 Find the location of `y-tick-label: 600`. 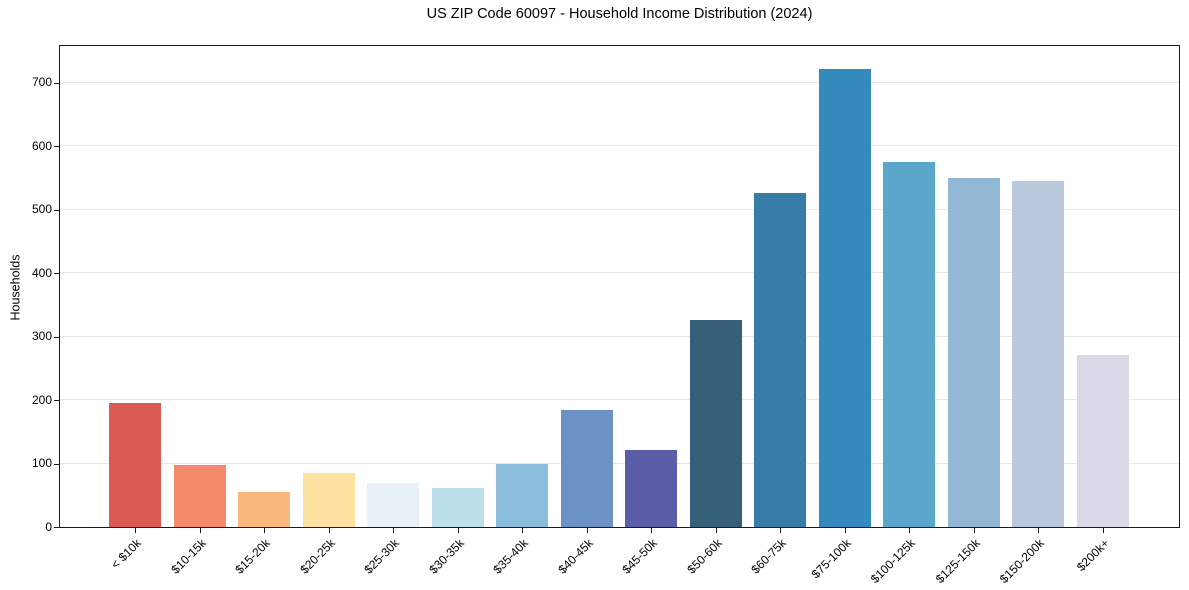

y-tick-label: 600 is located at coordinates (41, 145).